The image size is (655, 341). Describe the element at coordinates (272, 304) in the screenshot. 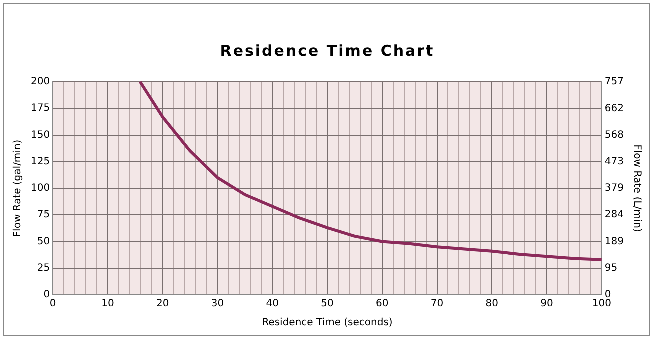

I see `x-tick-label: 40` at that location.